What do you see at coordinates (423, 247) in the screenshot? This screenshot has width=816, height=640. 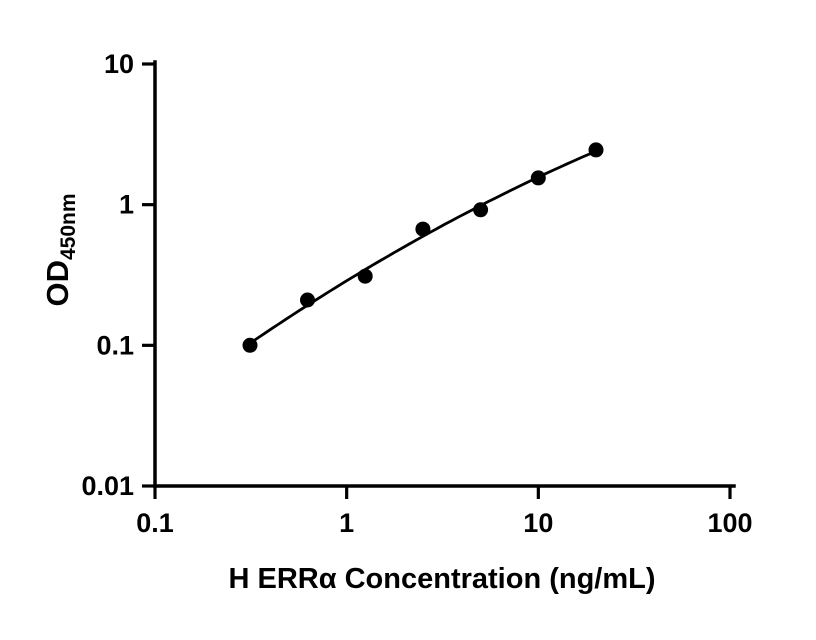 I see `data-points-group` at bounding box center [423, 247].